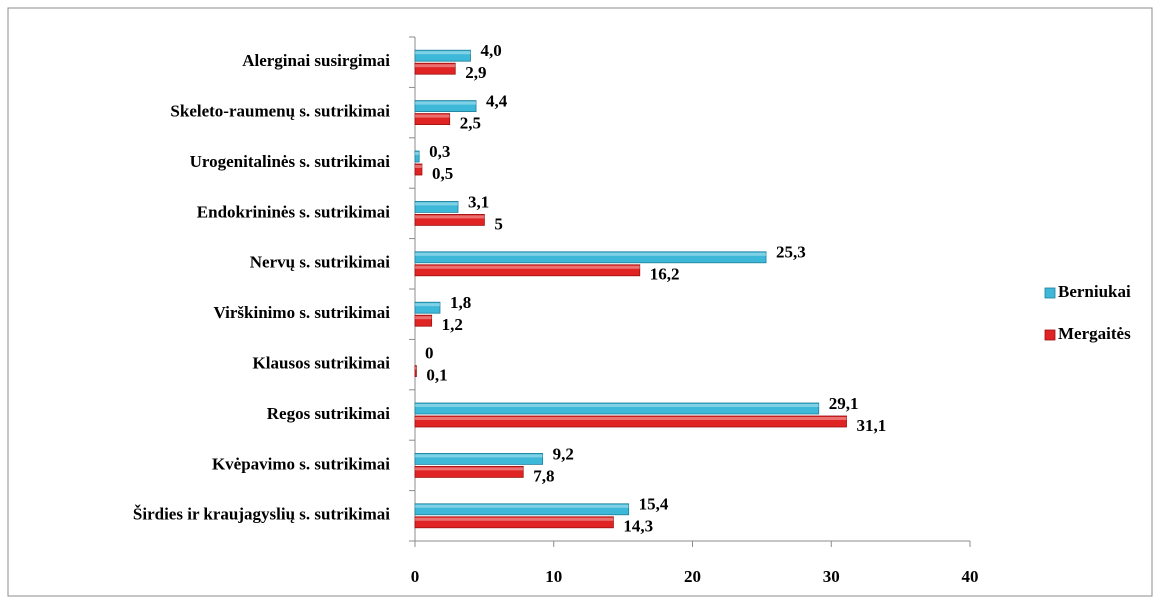 This screenshot has height=604, width=1160. Describe the element at coordinates (470, 123) in the screenshot. I see `value-label: 2,5` at that location.